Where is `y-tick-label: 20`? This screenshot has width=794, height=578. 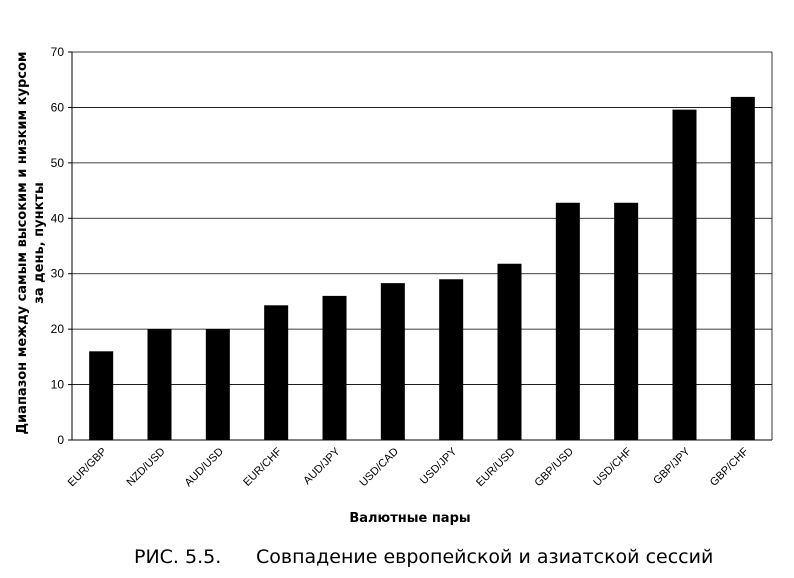
y-tick-label: 20 is located at coordinates (58, 329).